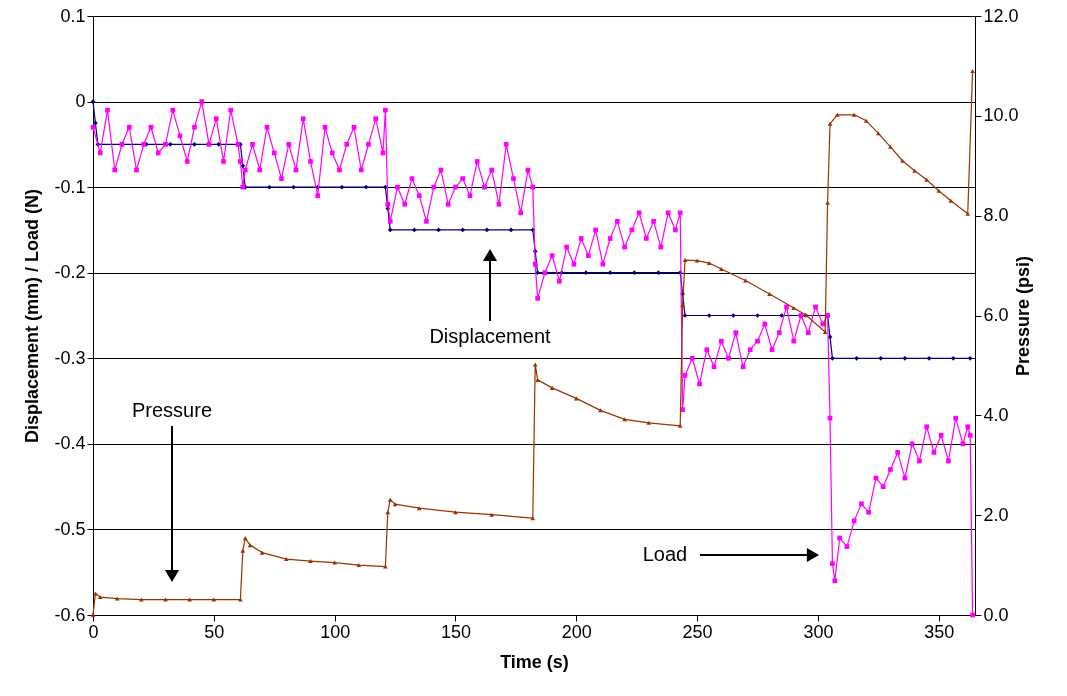  I want to click on annotation: Pressure, so click(172, 410).